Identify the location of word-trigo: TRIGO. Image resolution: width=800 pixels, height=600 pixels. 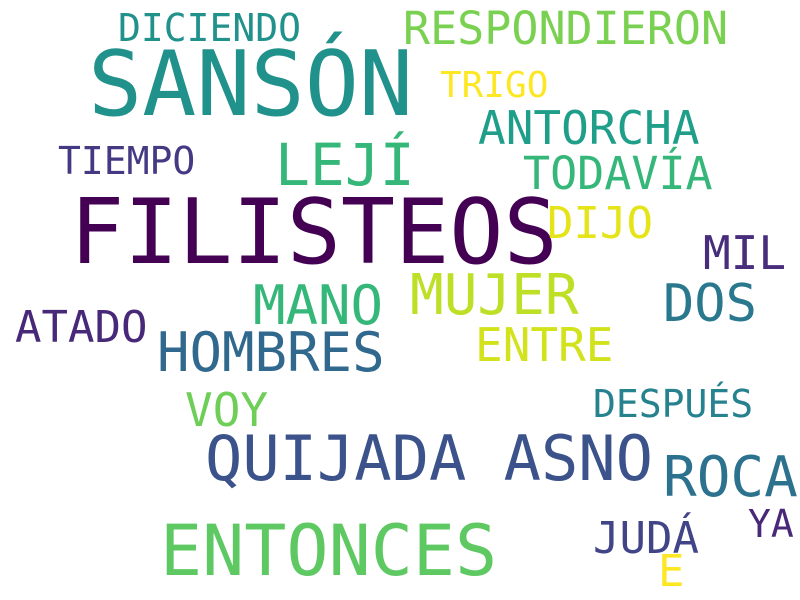
(494, 85).